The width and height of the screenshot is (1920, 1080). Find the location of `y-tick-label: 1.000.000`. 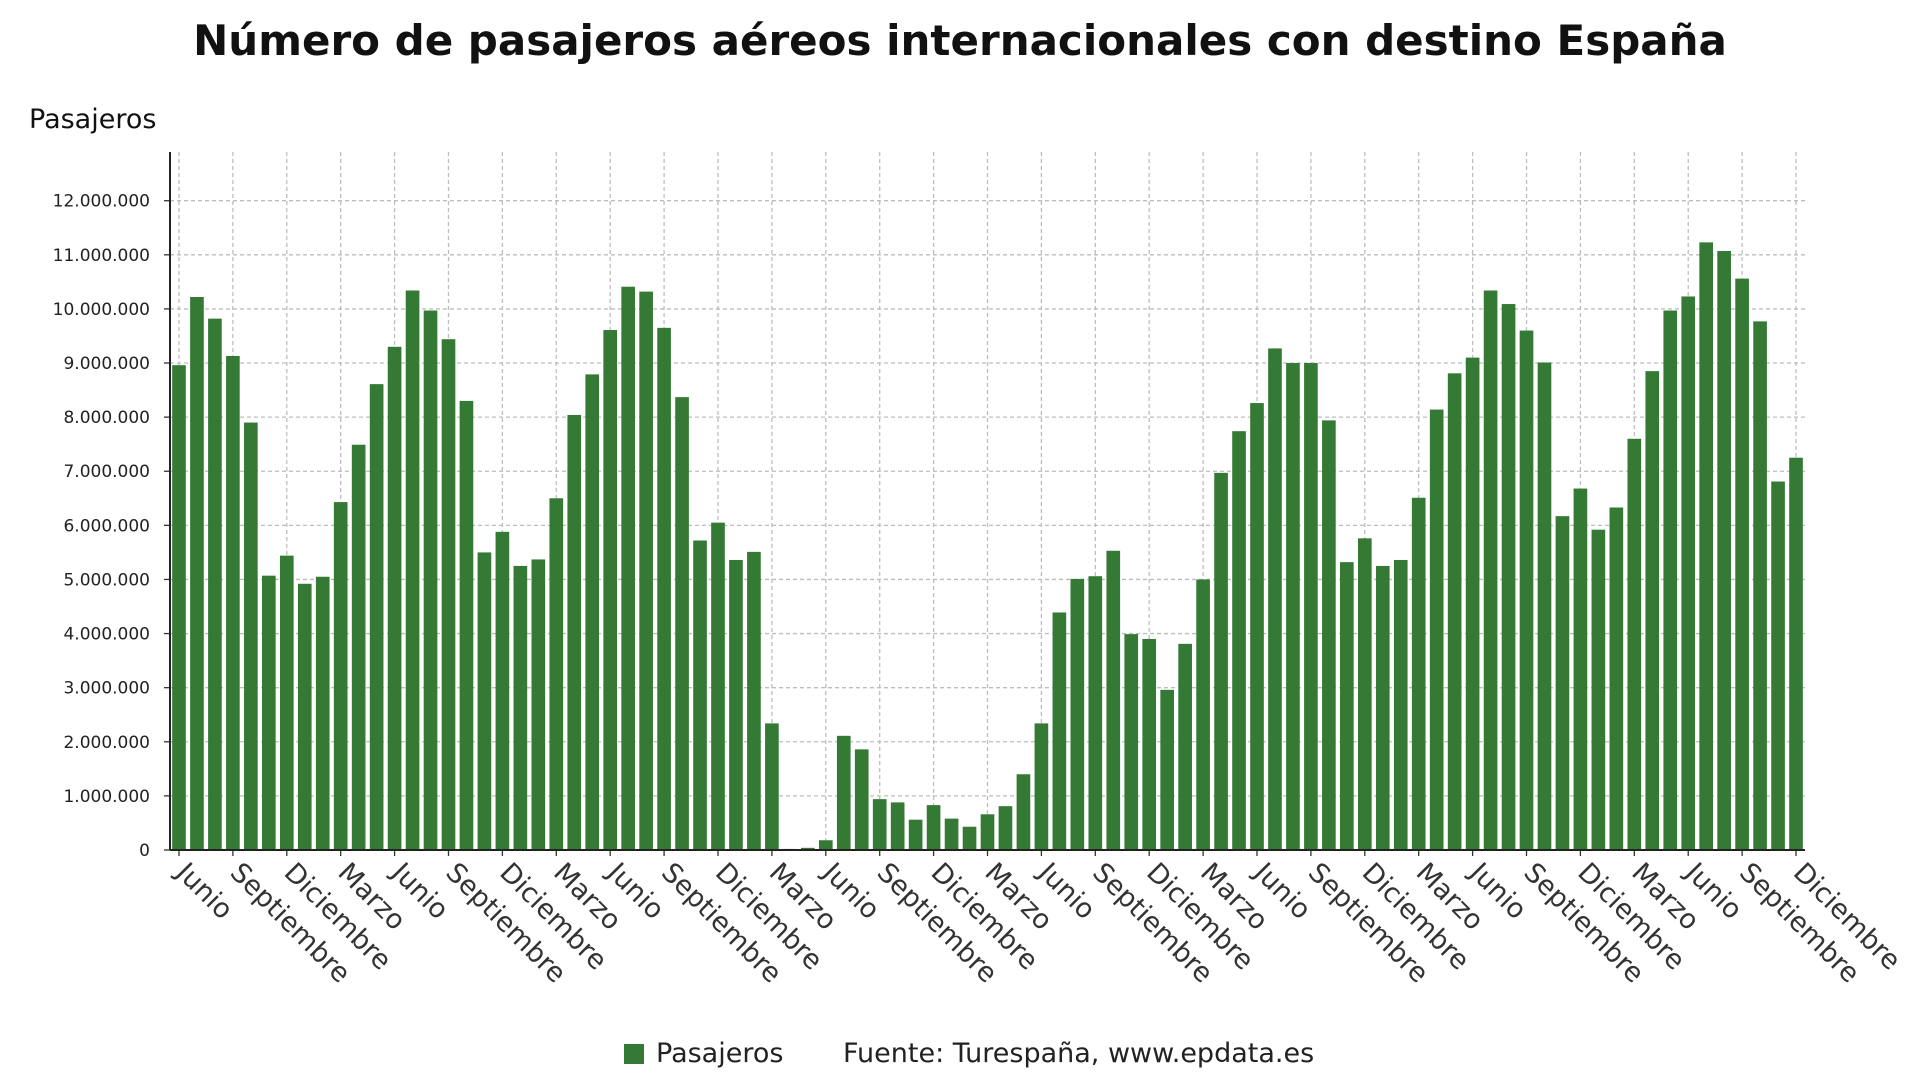

y-tick-label: 1.000.000 is located at coordinates (106, 797).